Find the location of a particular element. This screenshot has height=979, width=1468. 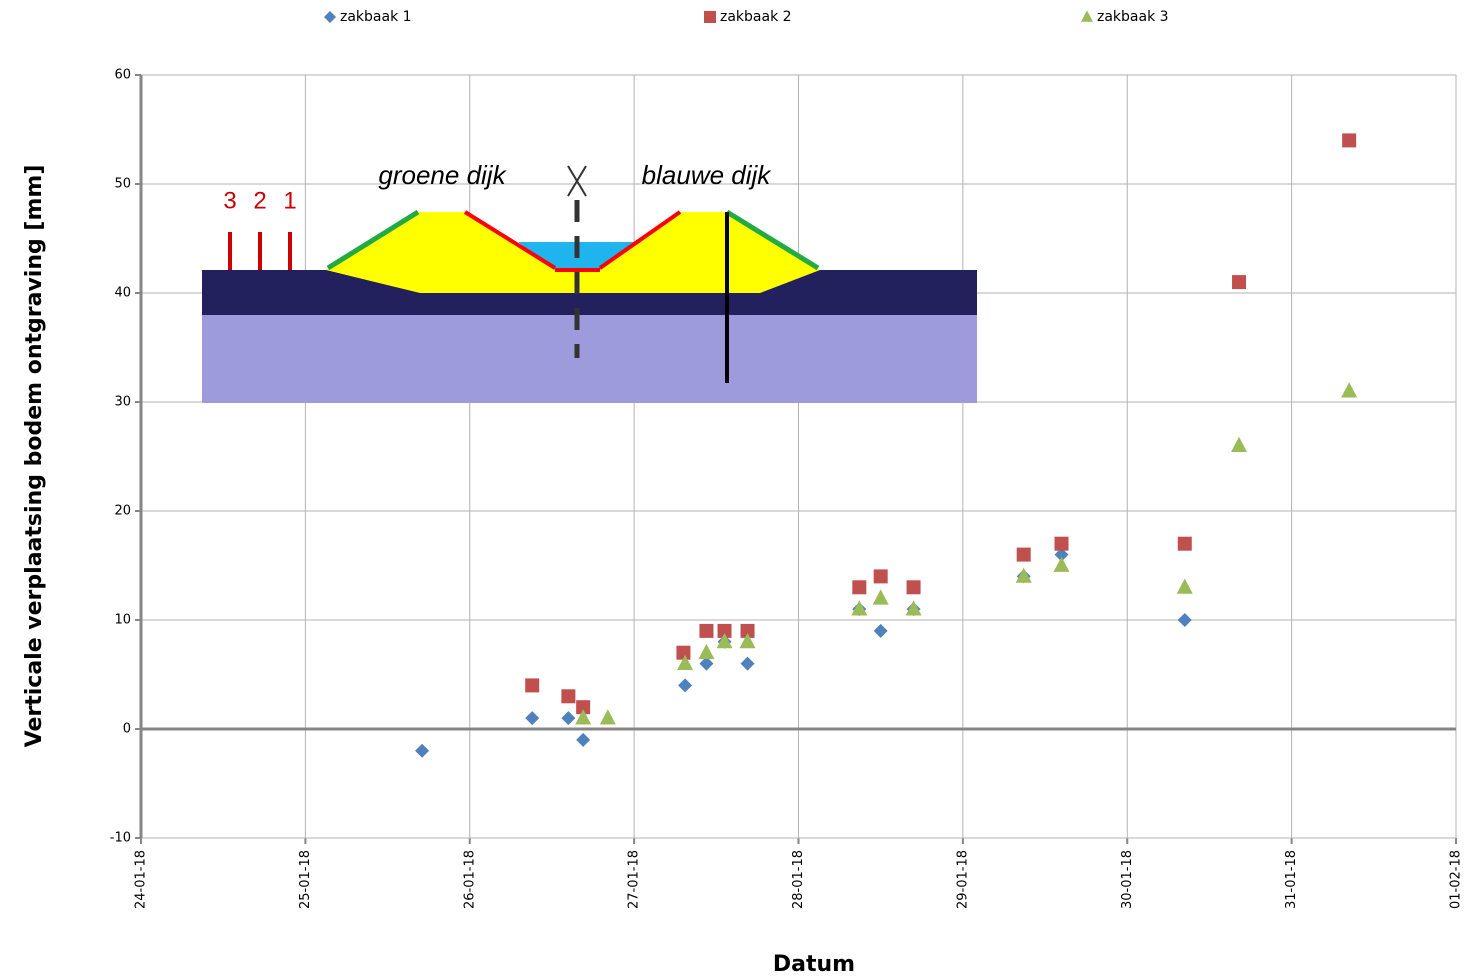

post-label: 3 is located at coordinates (229, 200).